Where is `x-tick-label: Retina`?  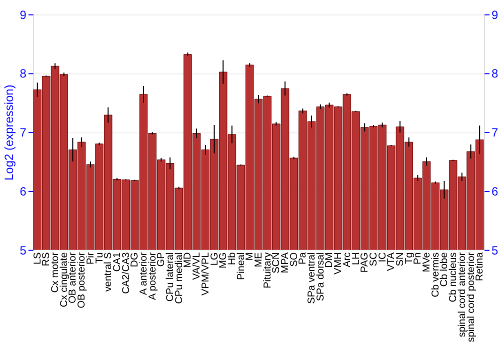
x-tick-label: Retina is located at coordinates (480, 267).